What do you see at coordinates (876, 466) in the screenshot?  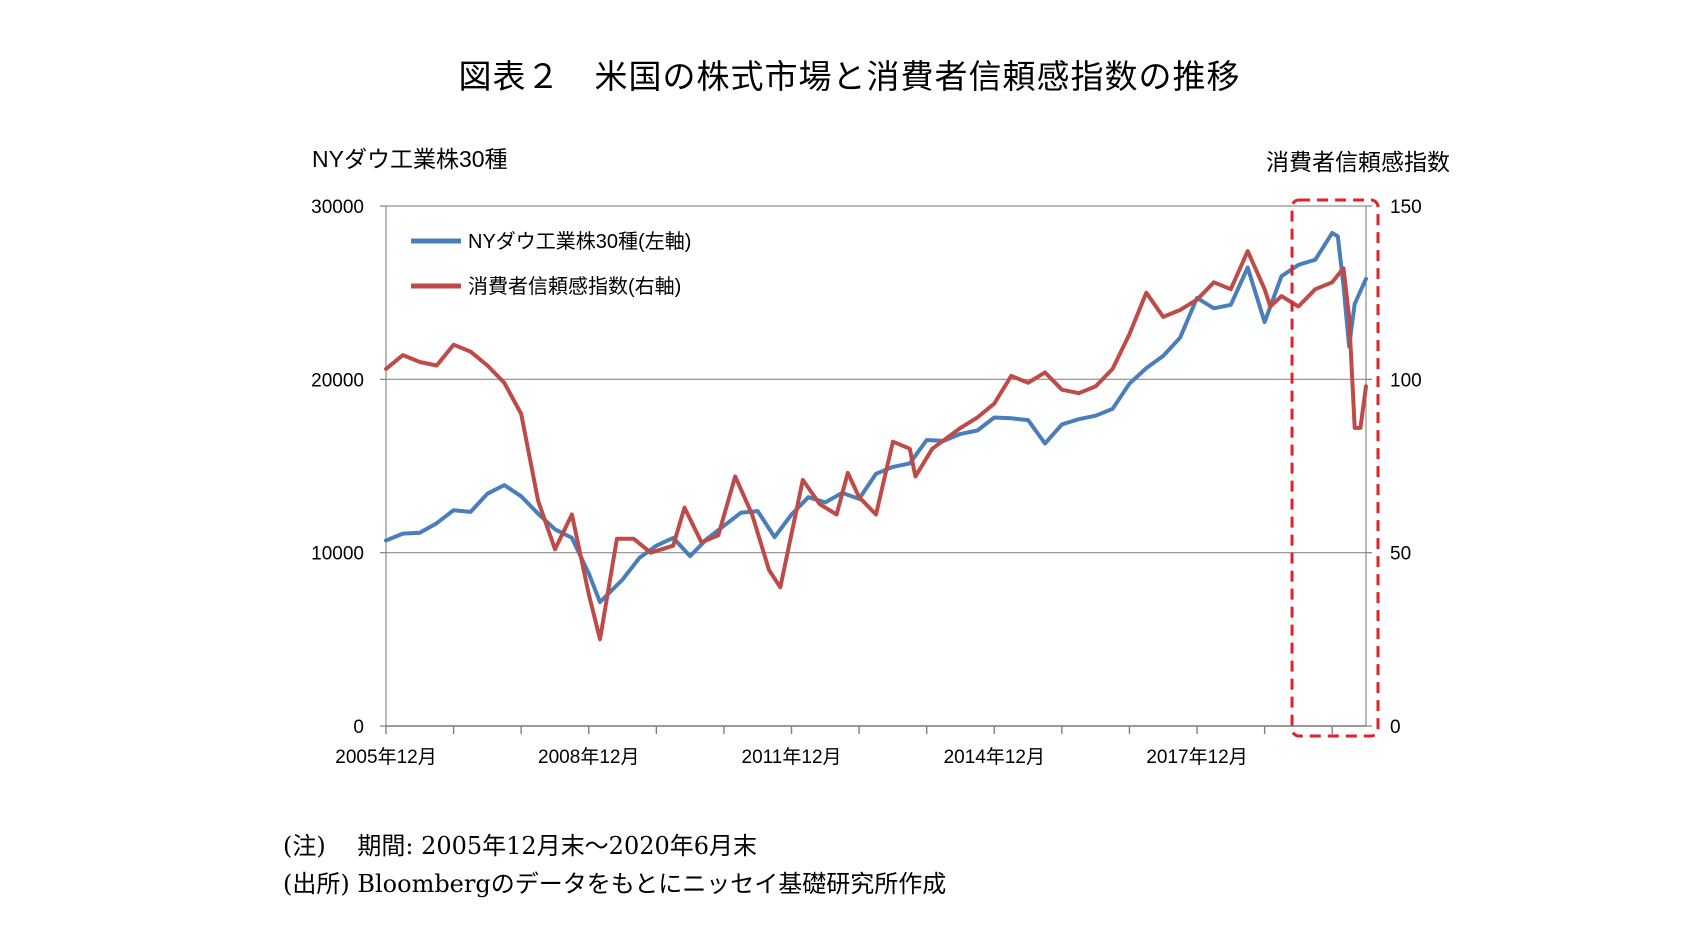 I see `gridlines` at bounding box center [876, 466].